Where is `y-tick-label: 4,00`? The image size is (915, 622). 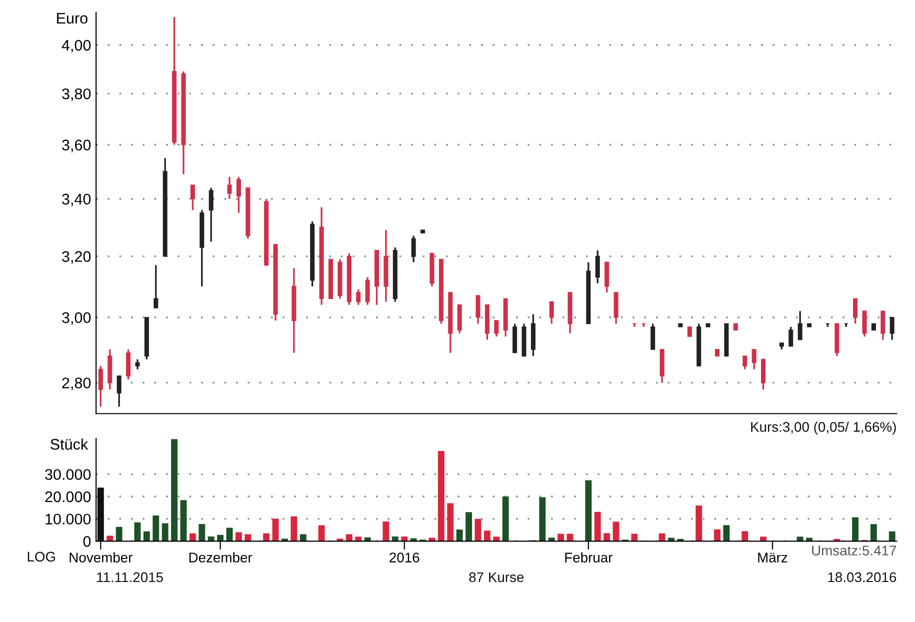
y-tick-label: 4,00 is located at coordinates (76, 46).